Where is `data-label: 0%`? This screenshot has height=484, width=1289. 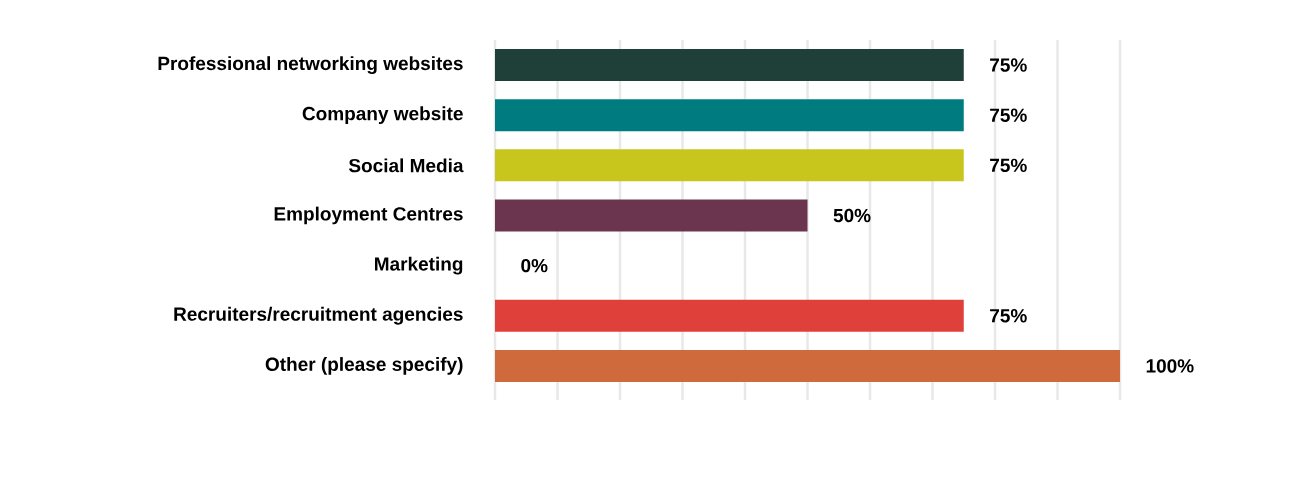
data-label: 0% is located at coordinates (534, 265).